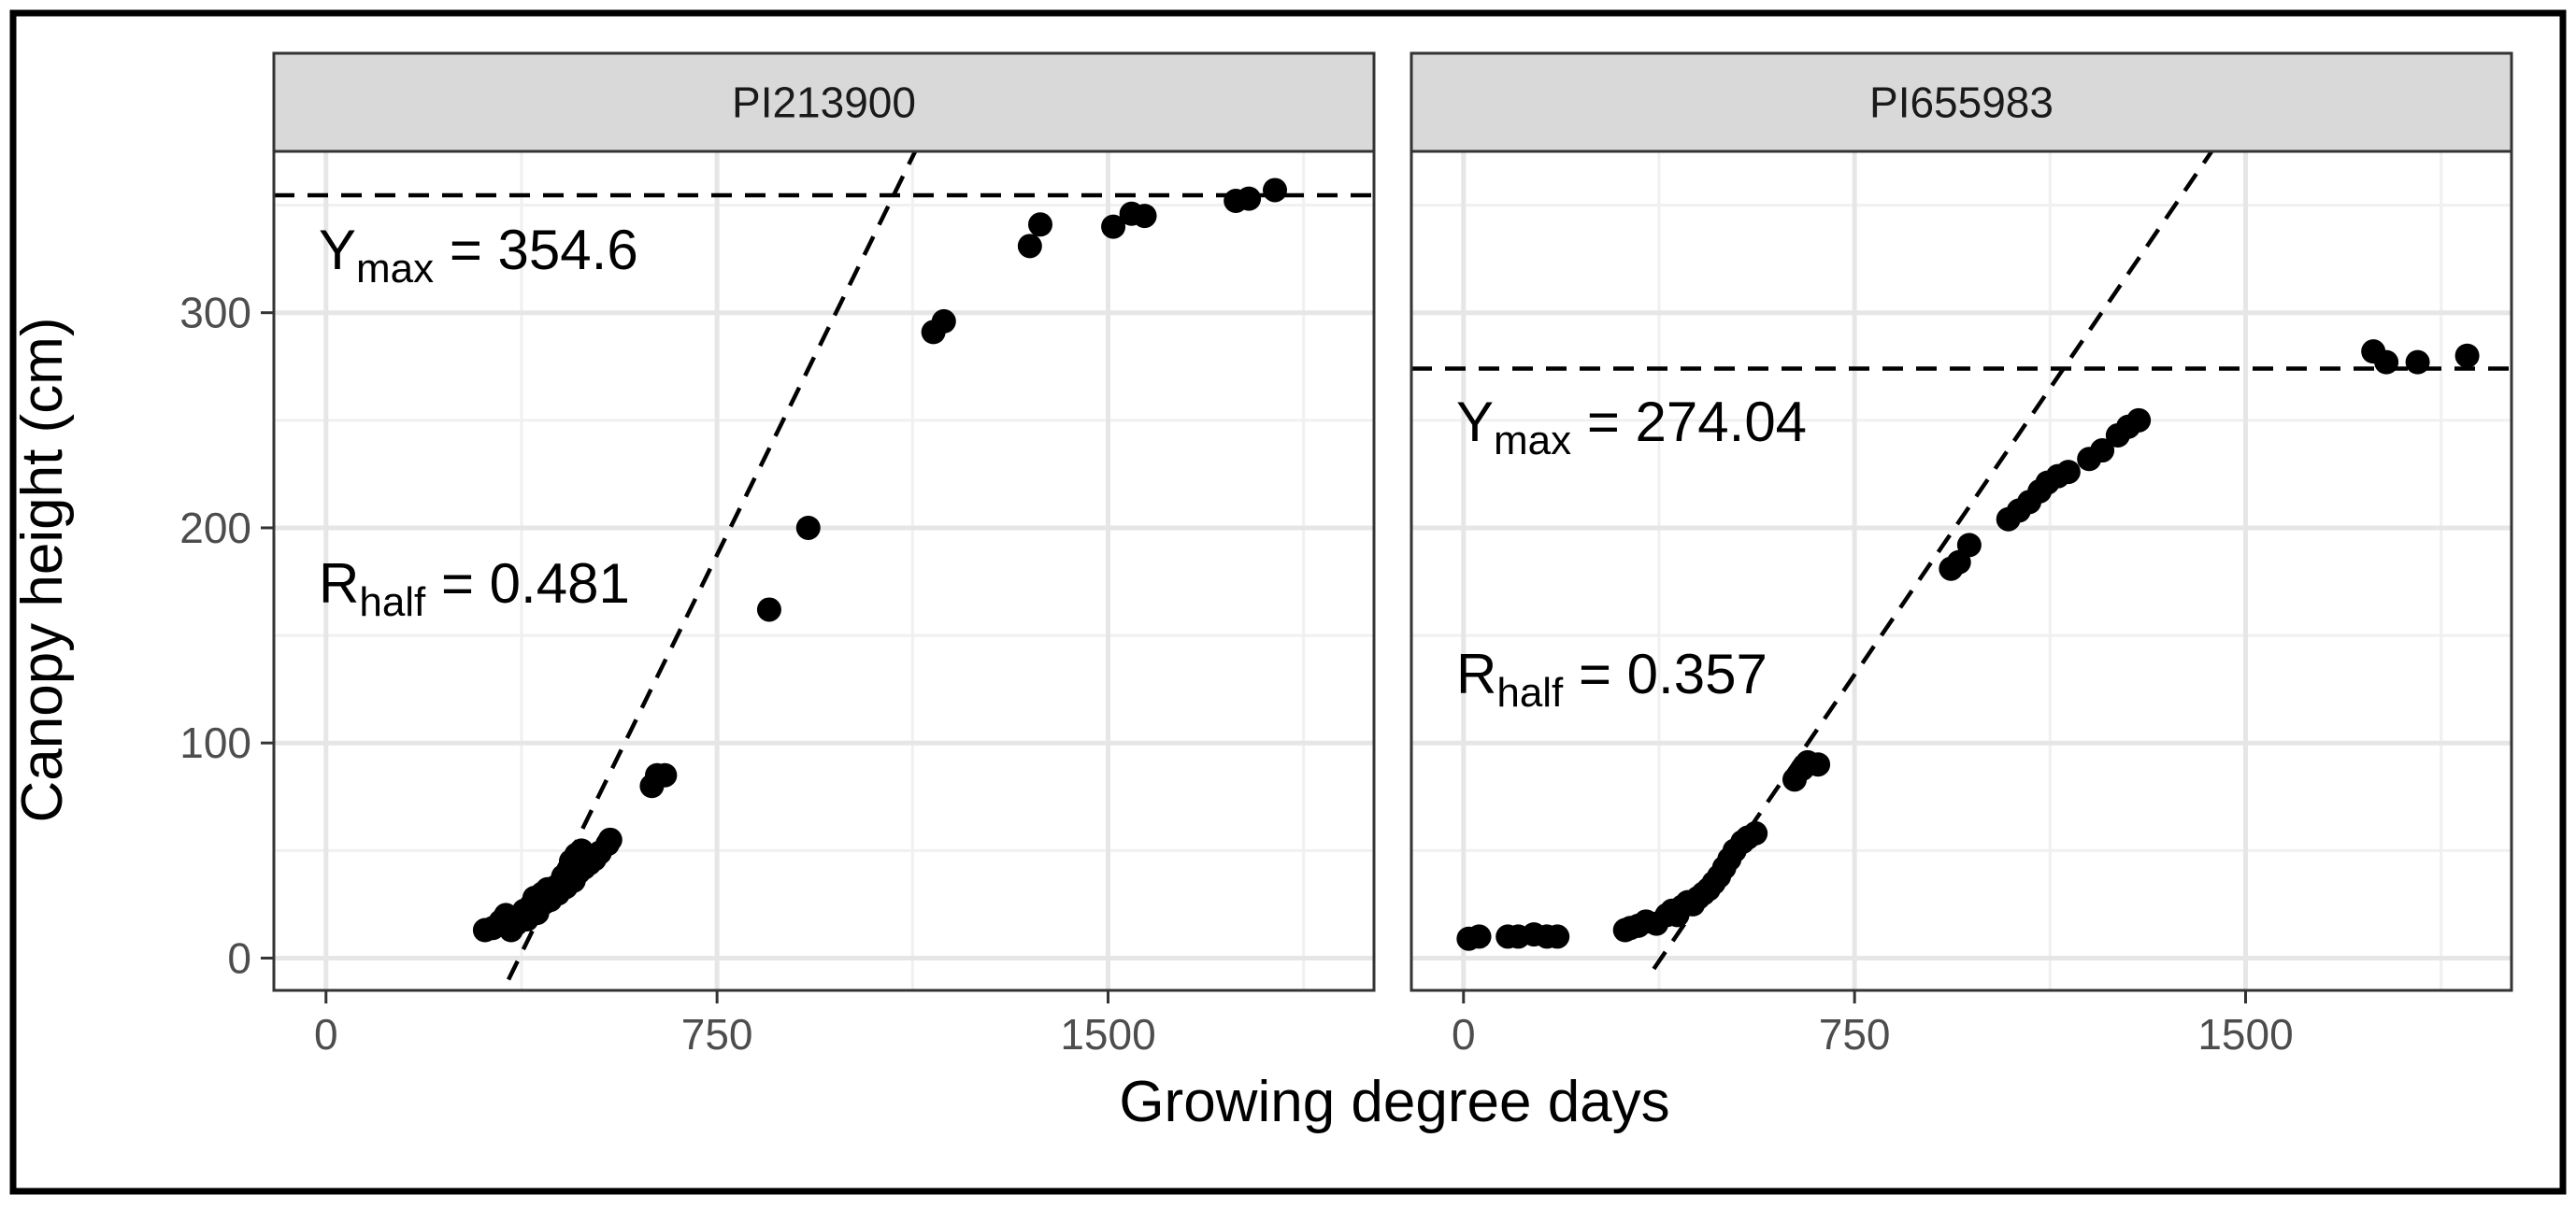  What do you see at coordinates (1665, 674) in the screenshot?
I see `annotation-value: = 0.357` at bounding box center [1665, 674].